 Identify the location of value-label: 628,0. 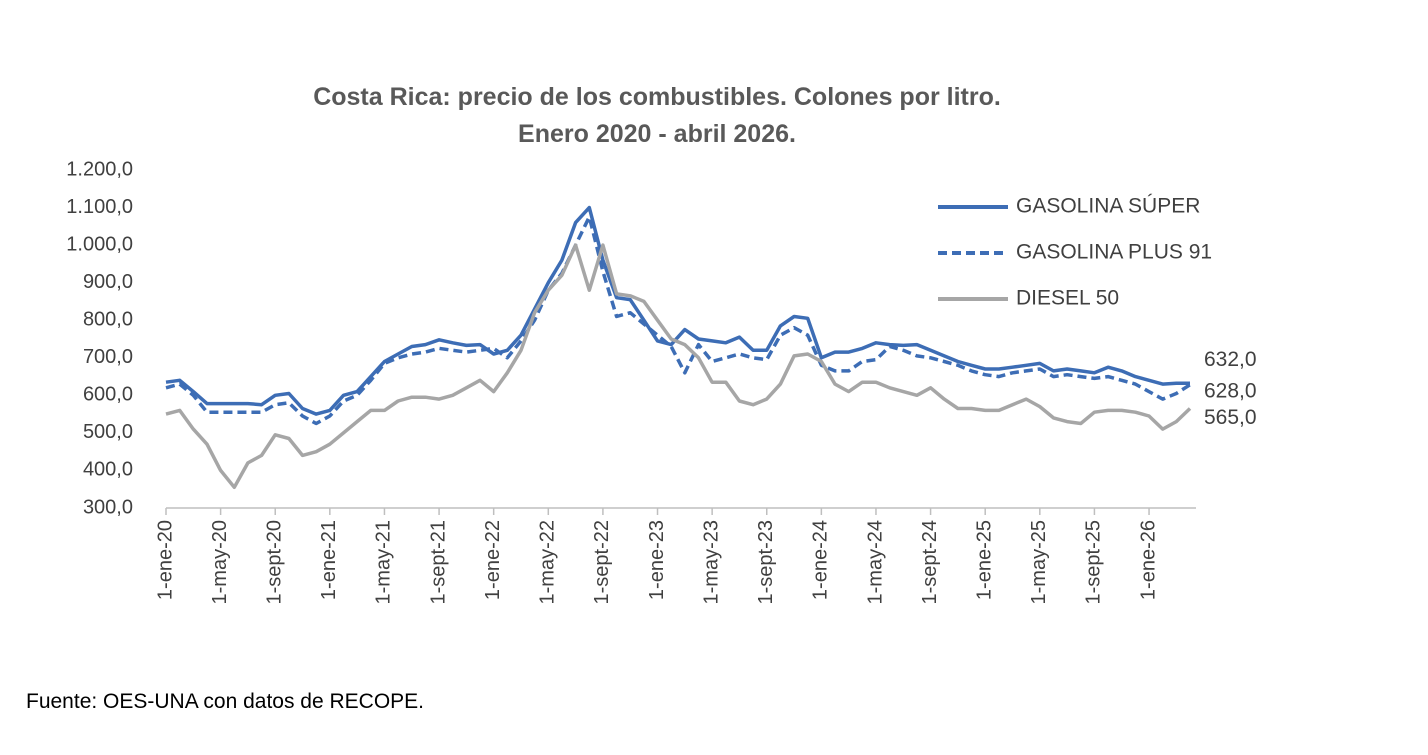
(1230, 390).